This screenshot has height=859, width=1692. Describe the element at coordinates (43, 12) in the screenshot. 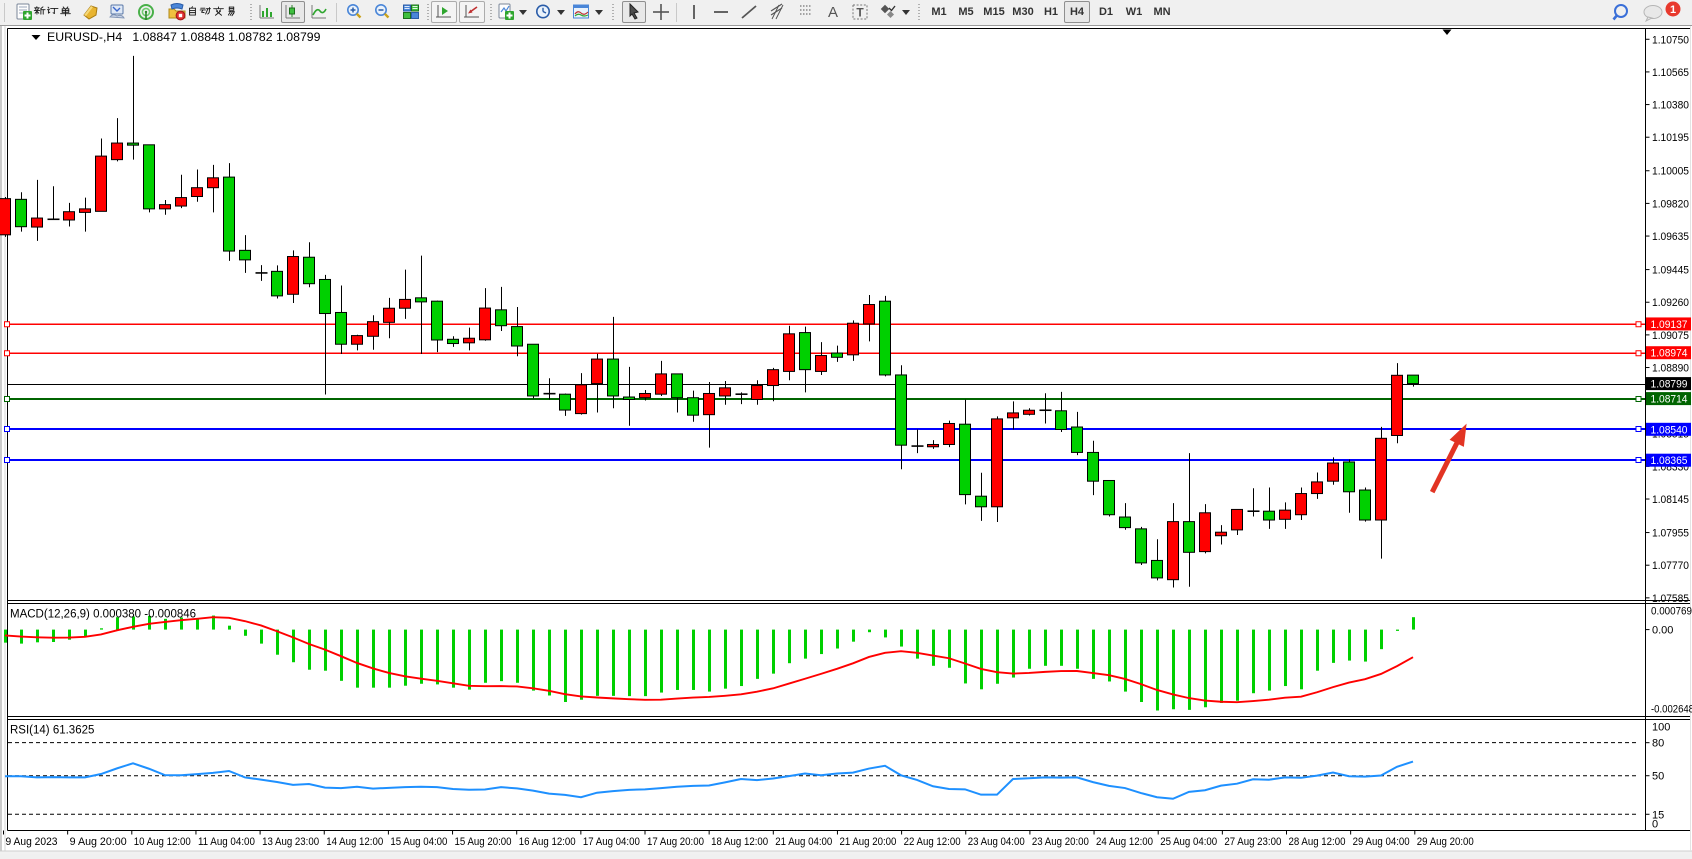

I see `new-order-button` at that location.